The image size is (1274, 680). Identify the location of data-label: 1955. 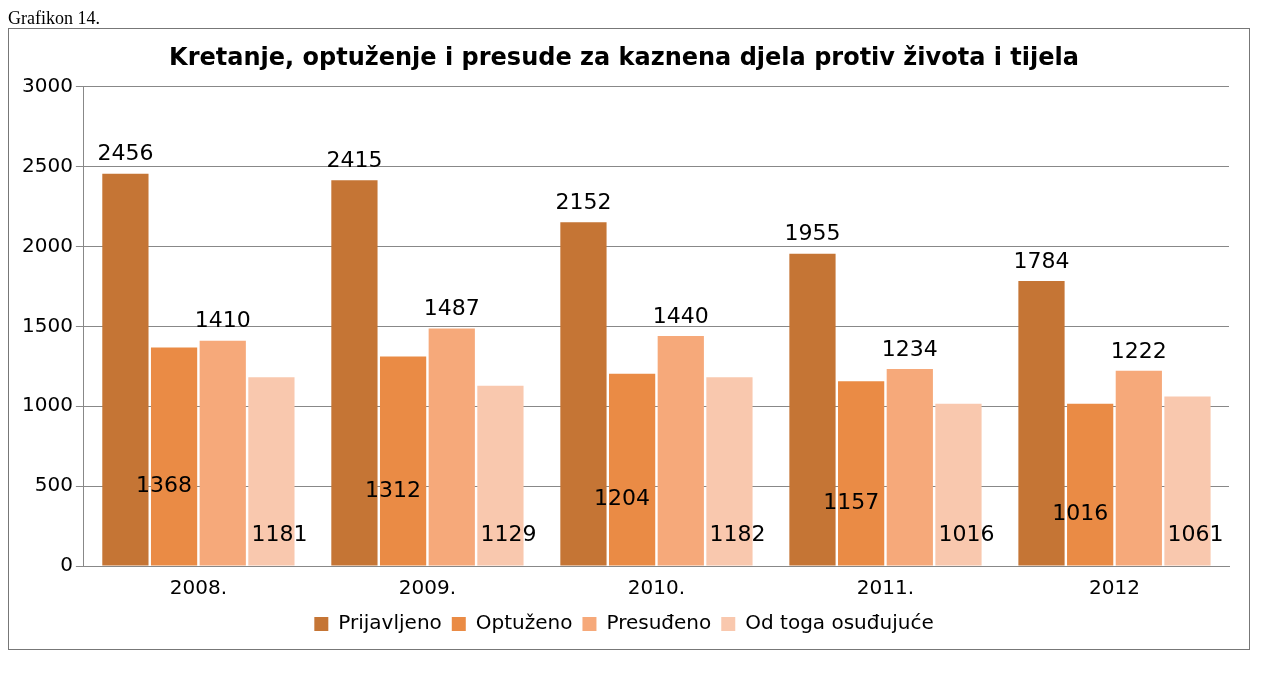
(812, 233).